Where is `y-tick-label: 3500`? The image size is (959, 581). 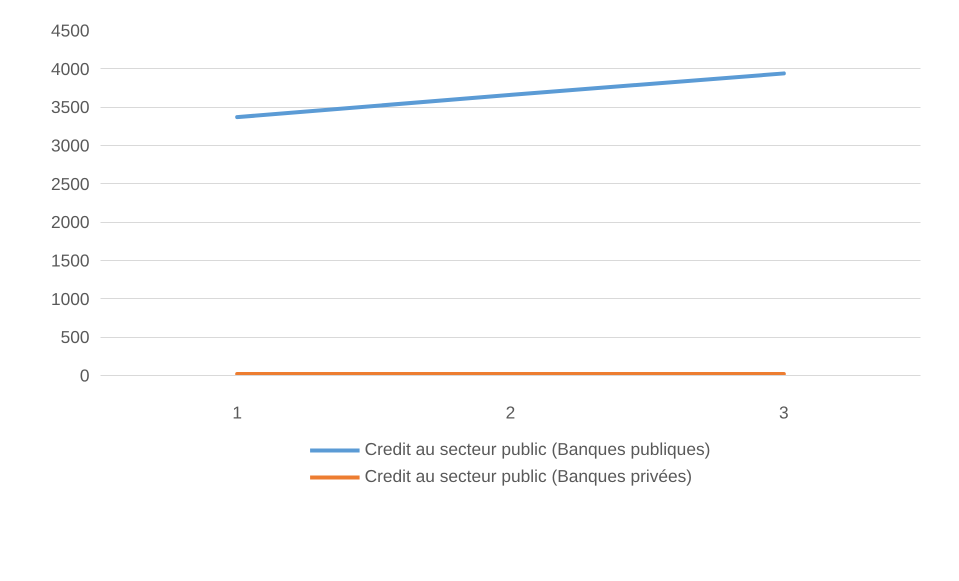 y-tick-label: 3500 is located at coordinates (70, 107).